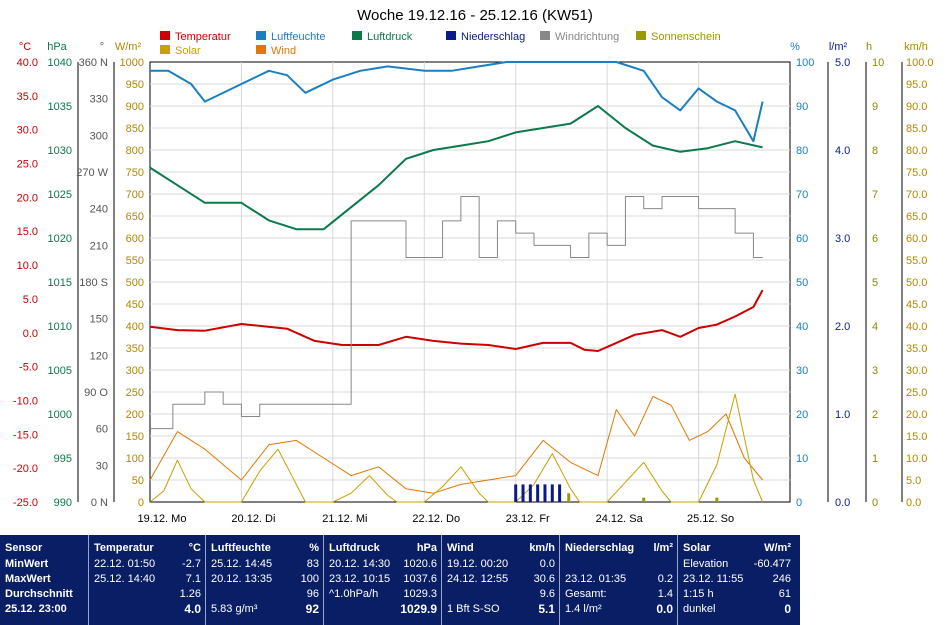  I want to click on stats-header-unit: l/m², so click(663, 548).